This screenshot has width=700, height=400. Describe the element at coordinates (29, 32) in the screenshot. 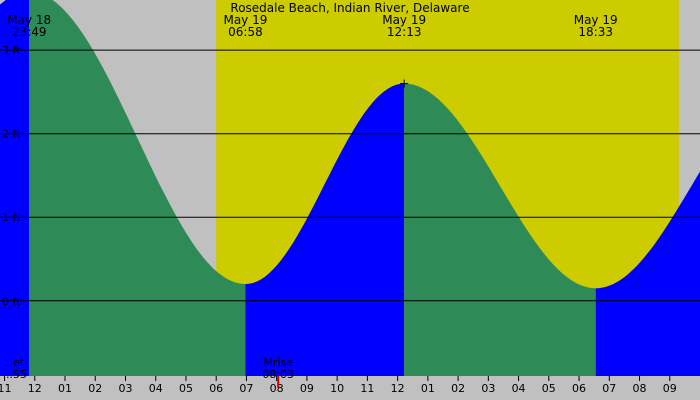

I see `extreme-time-label: 23:49` at that location.